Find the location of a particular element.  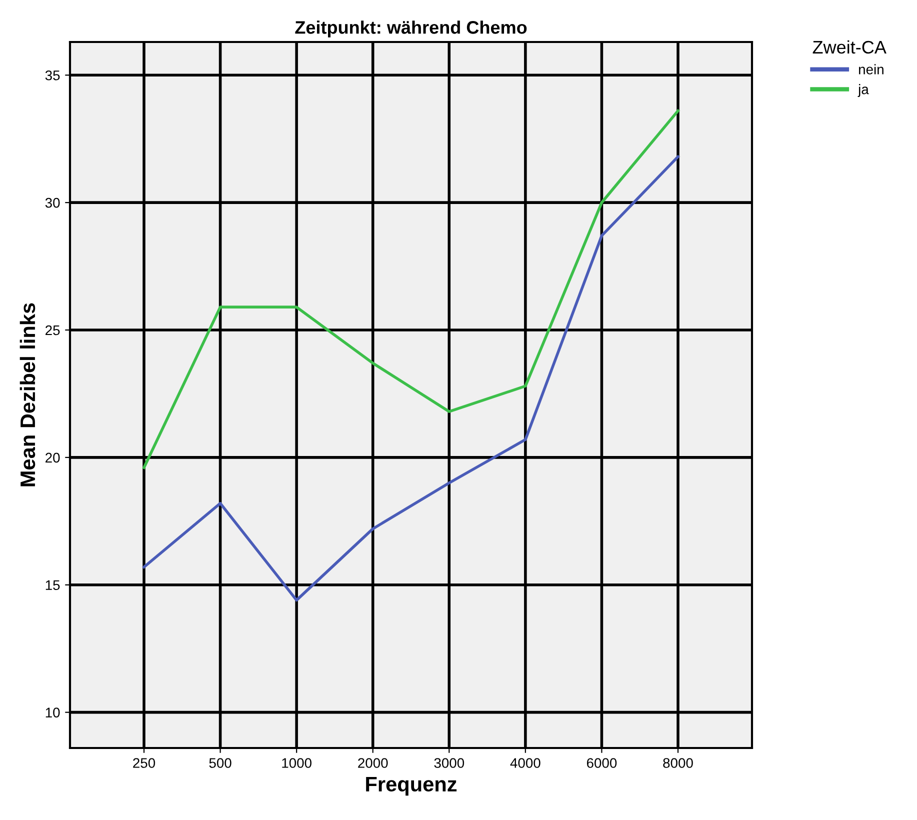

x-tick-label: 1000 is located at coordinates (297, 763).